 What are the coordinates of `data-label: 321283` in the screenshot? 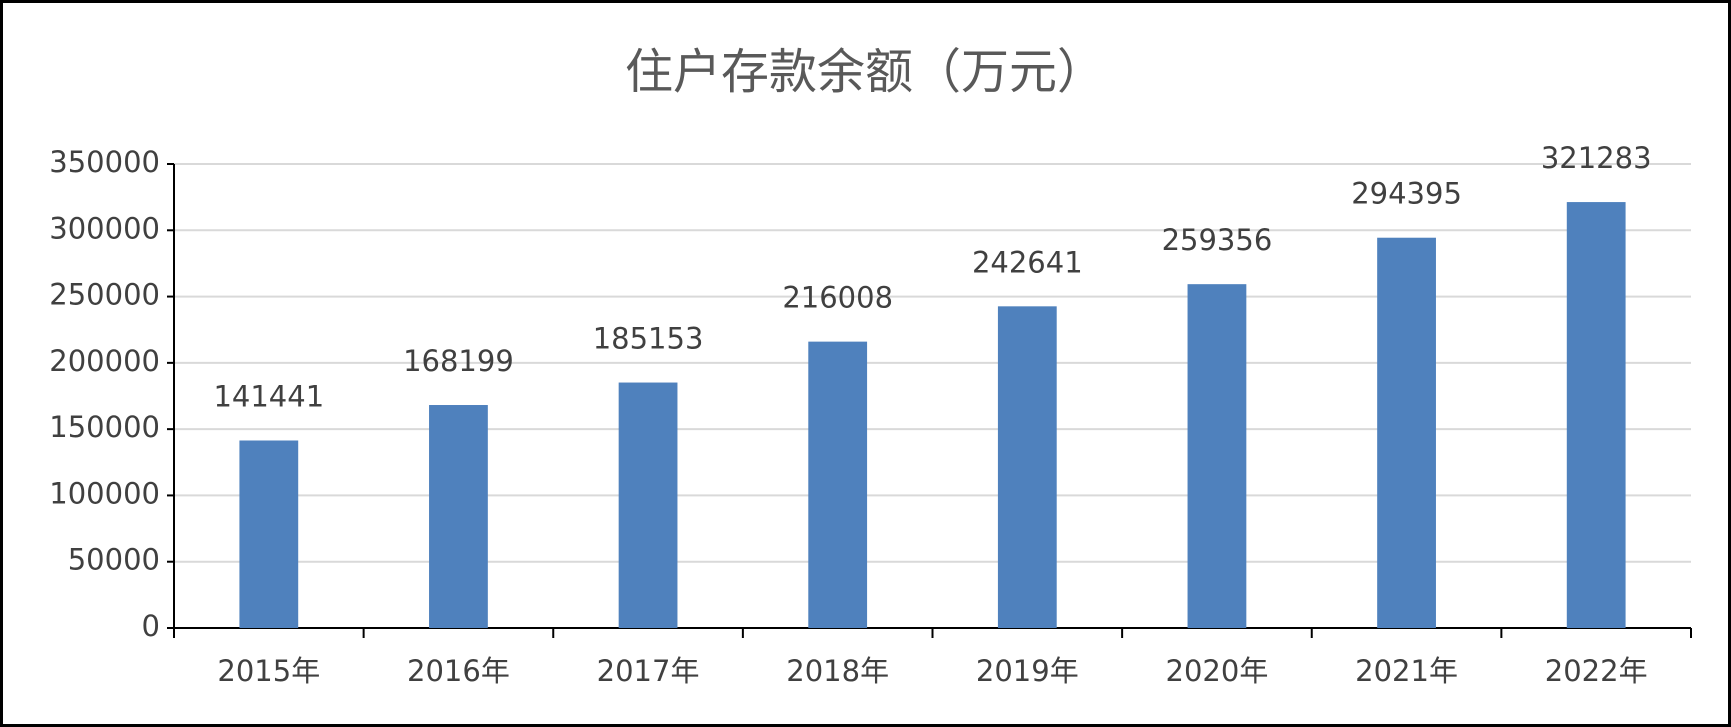 It's located at (1596, 158).